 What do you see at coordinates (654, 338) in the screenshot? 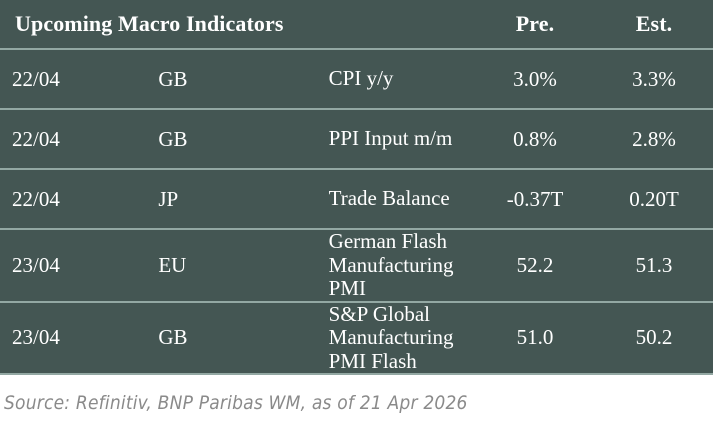
I see `cell-estimate: 50.2` at bounding box center [654, 338].